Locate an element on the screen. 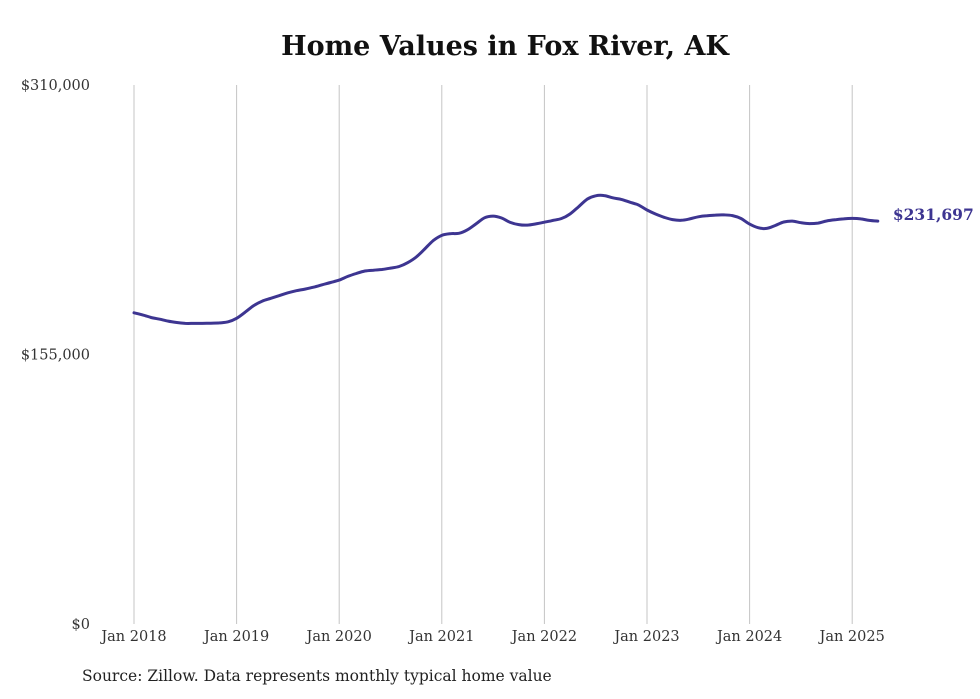 The height and width of the screenshot is (699, 980). y-axis-ticks: $0 $155,000 $310,000 is located at coordinates (55, 355).